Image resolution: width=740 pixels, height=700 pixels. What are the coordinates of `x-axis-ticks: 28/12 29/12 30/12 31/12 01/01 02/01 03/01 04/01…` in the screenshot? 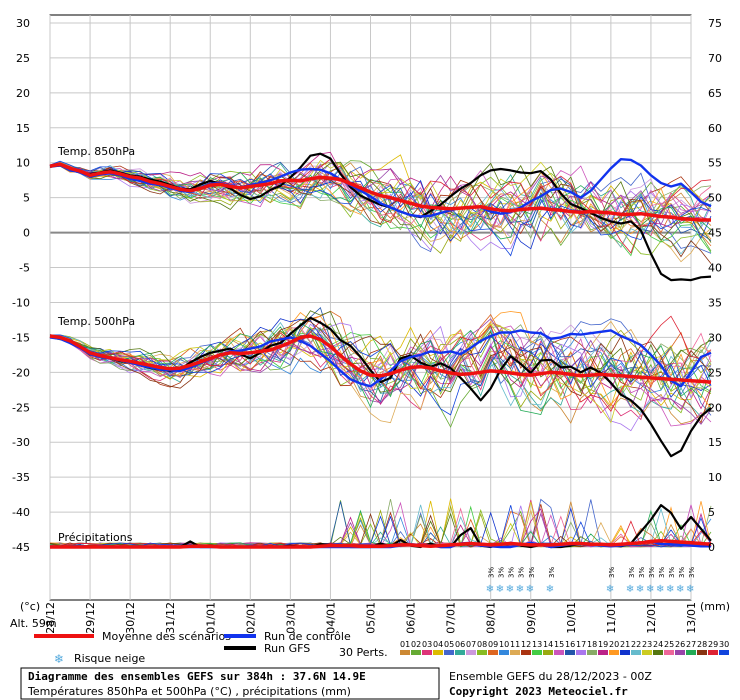 It's located at (371, 618).